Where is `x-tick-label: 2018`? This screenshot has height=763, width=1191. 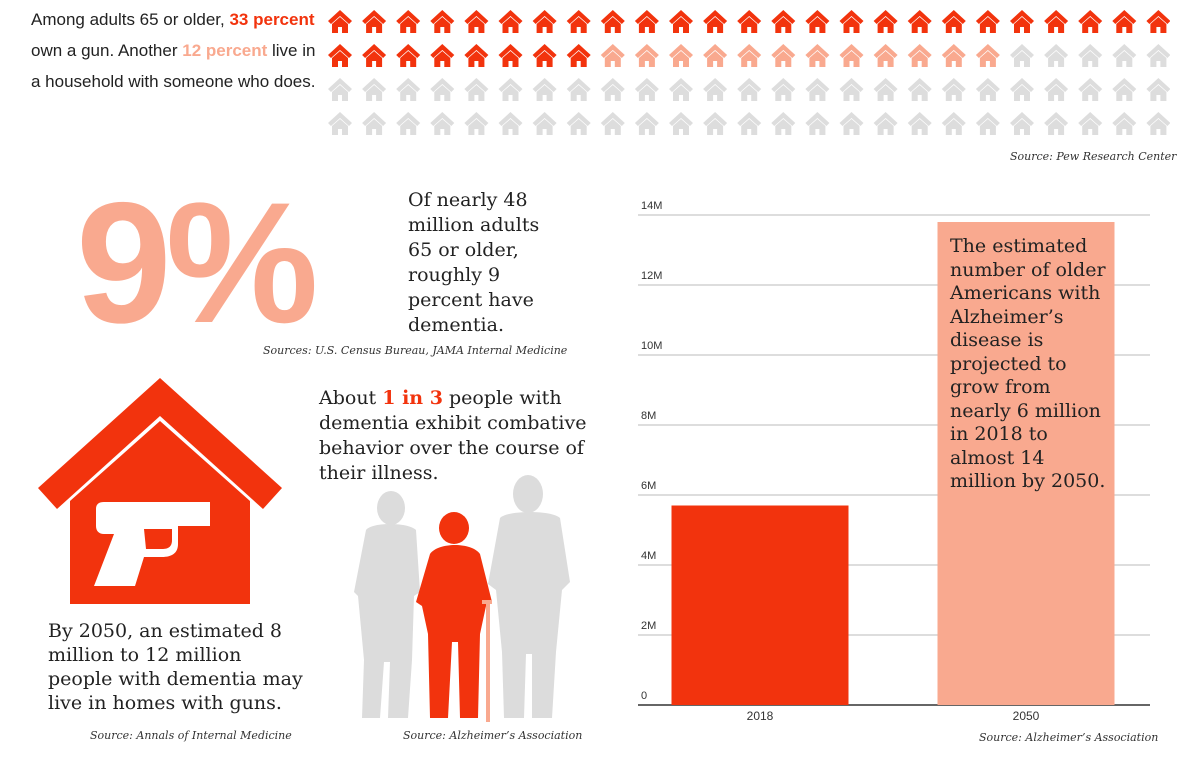 x-tick-label: 2018 is located at coordinates (760, 716).